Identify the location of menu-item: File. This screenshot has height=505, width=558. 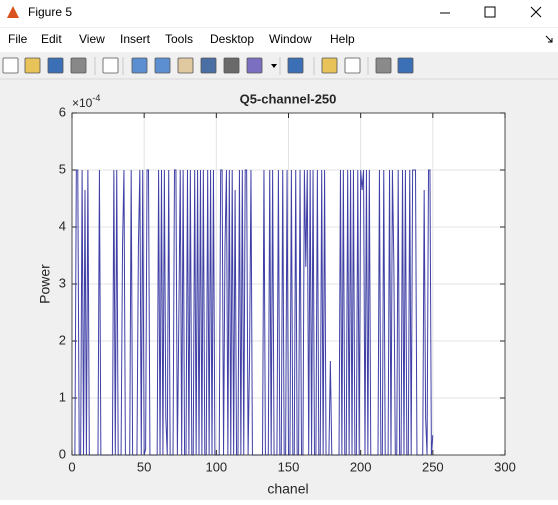
(18, 39).